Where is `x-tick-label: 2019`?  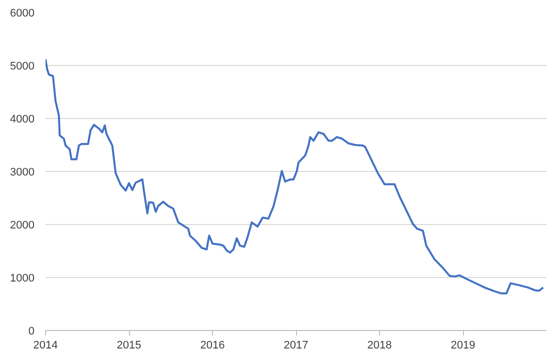
x-tick-label: 2019 is located at coordinates (463, 346).